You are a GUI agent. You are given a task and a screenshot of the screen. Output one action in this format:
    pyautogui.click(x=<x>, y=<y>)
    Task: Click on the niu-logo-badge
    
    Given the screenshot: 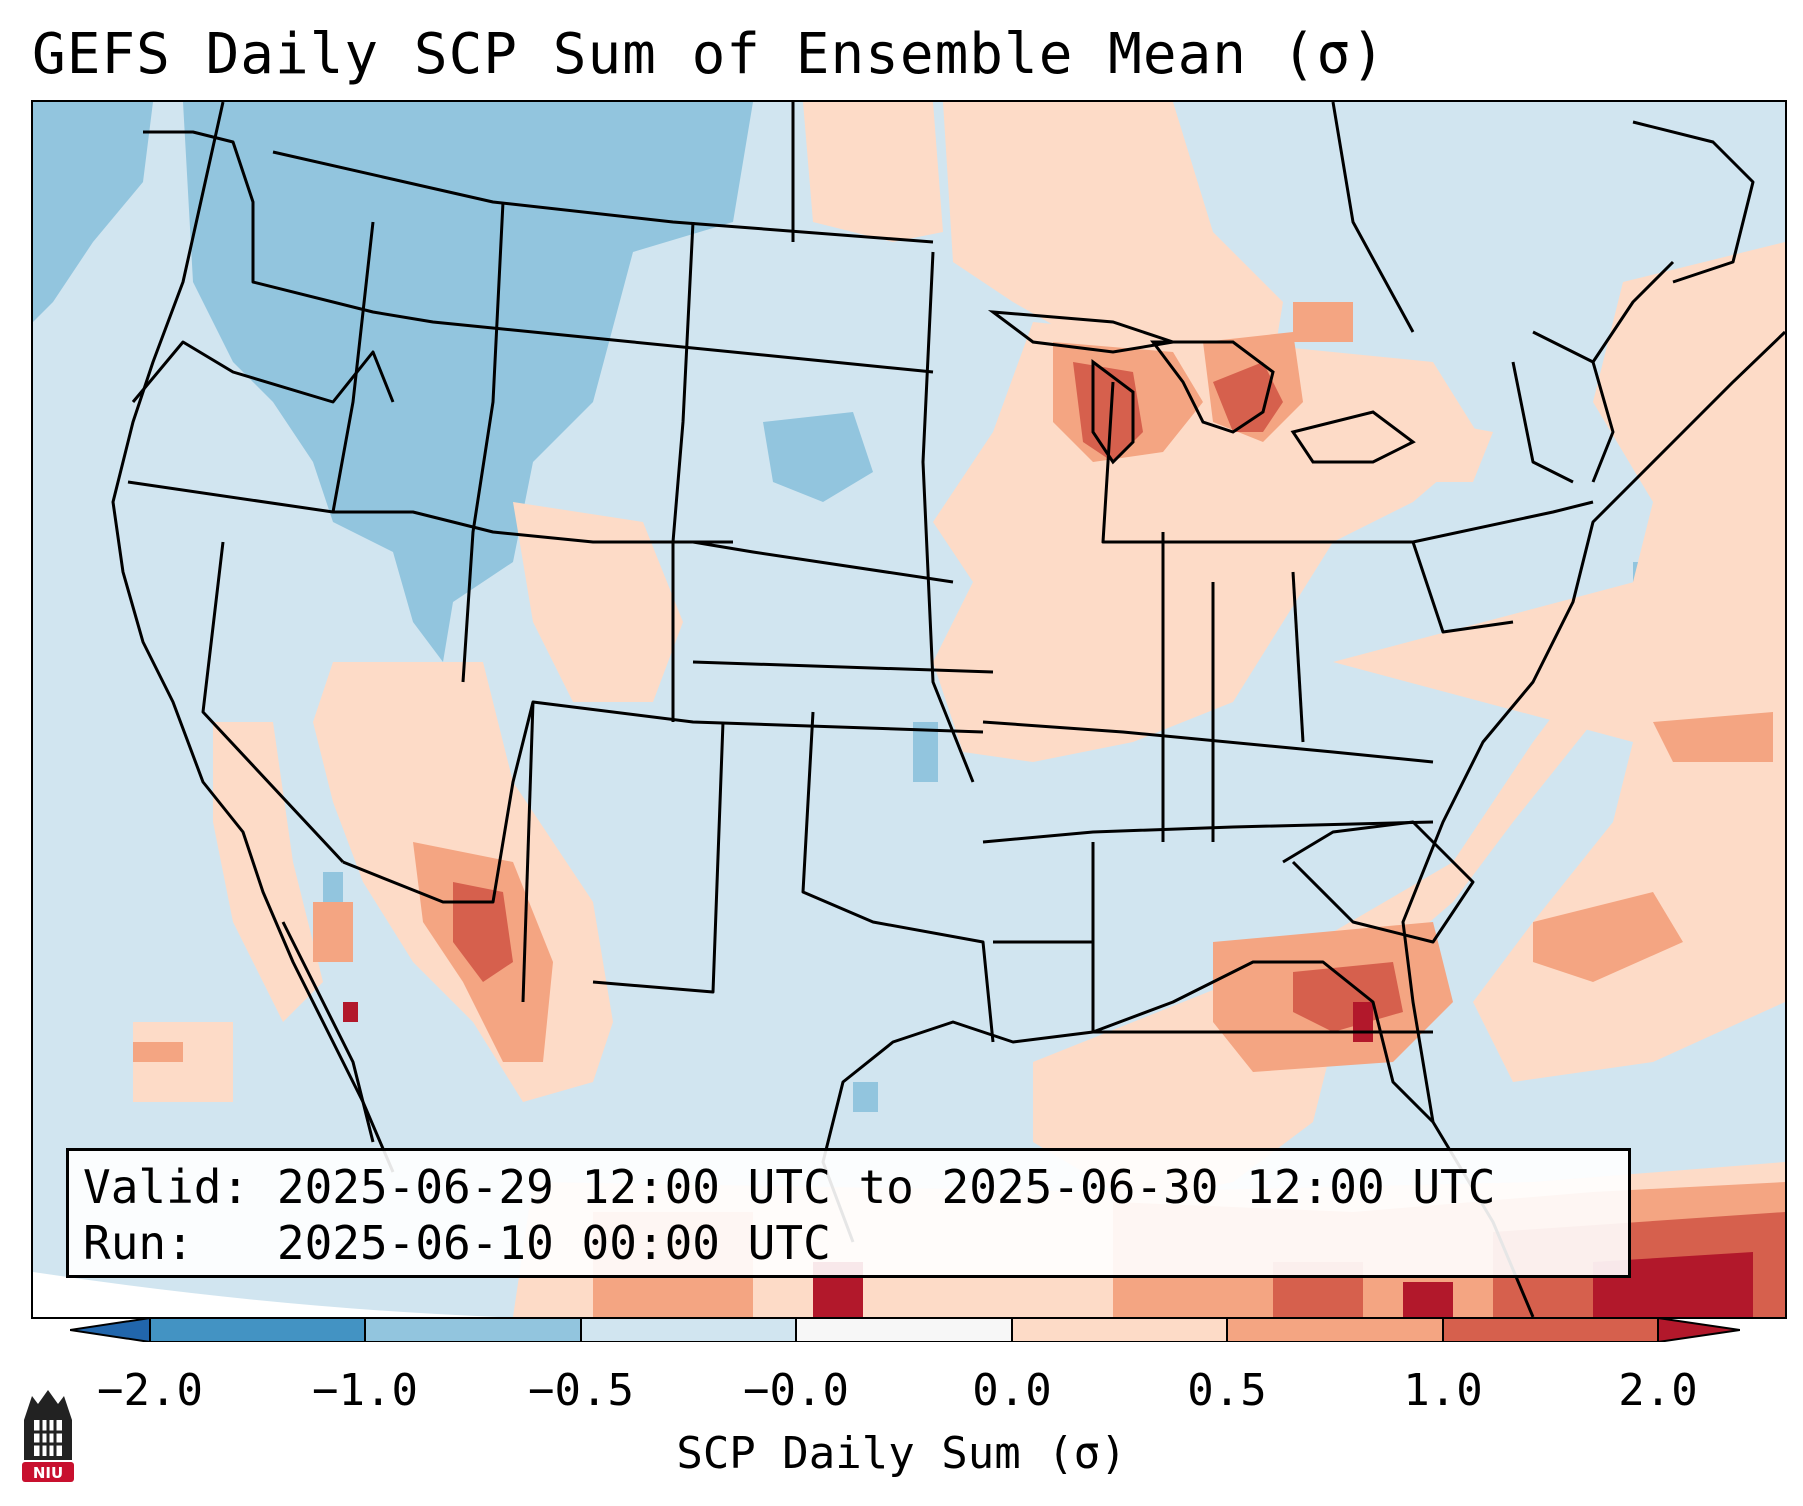 What is the action you would take?
    pyautogui.click(x=48, y=1472)
    